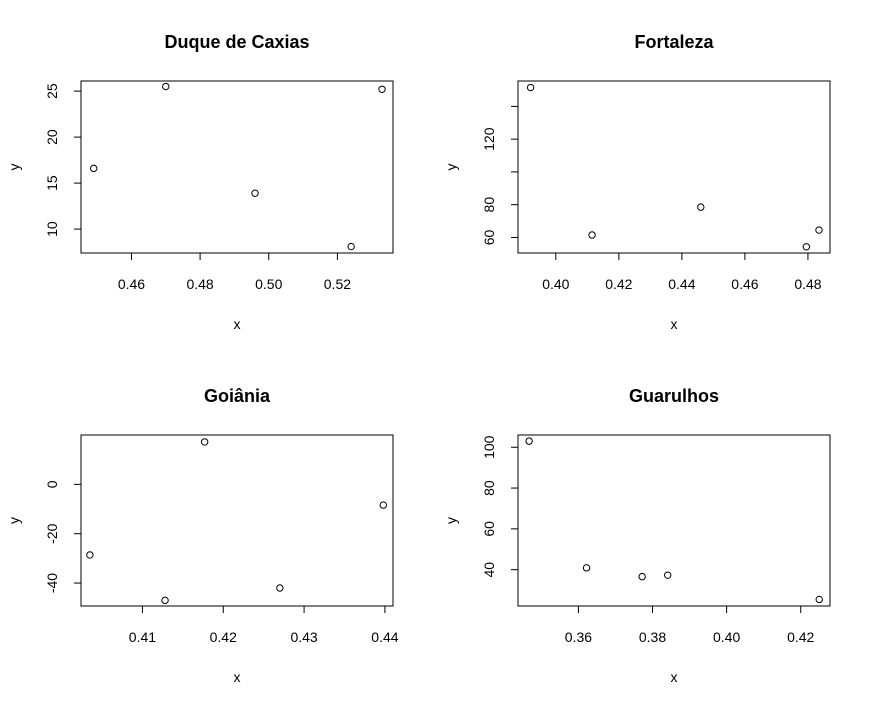  Describe the element at coordinates (52, 229) in the screenshot. I see `y-tick-label: 10` at that location.